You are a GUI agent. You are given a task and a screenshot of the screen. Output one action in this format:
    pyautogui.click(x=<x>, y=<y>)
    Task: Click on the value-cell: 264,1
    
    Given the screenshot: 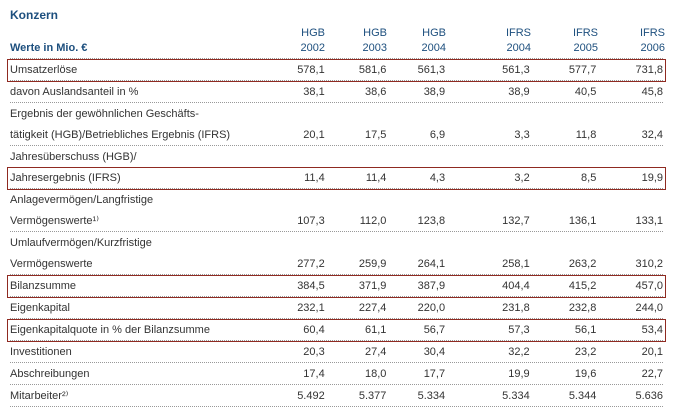 What is the action you would take?
    pyautogui.click(x=431, y=263)
    